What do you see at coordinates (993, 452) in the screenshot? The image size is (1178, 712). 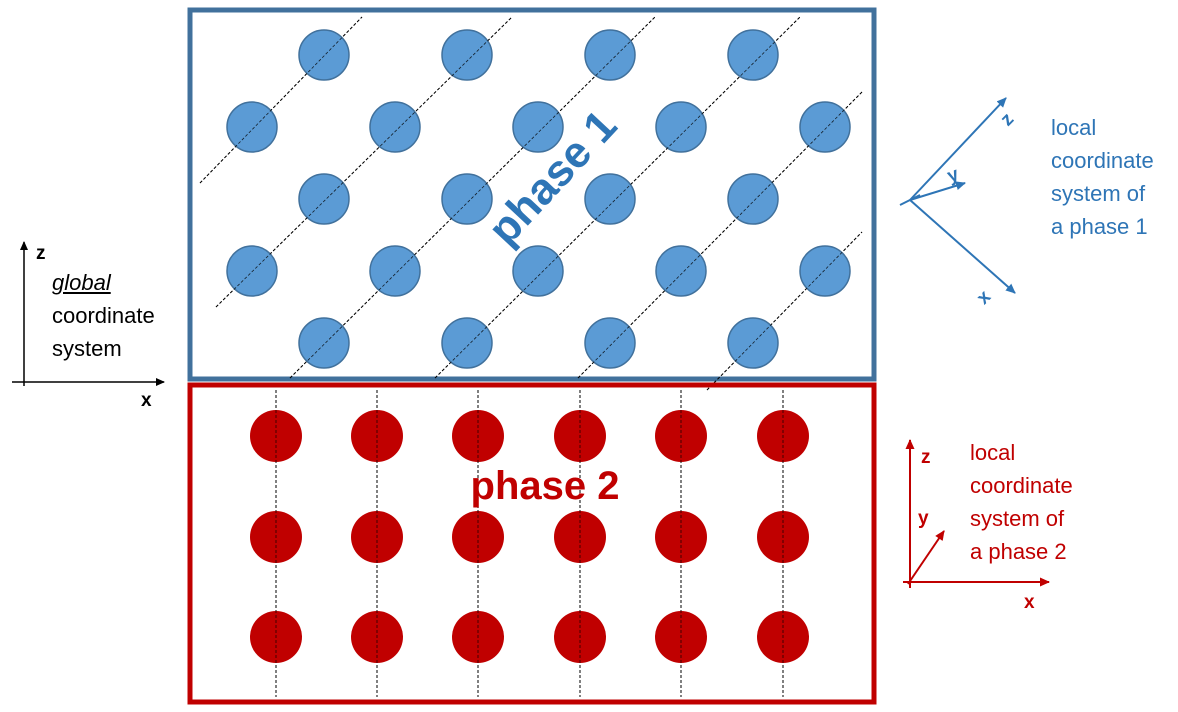 I see `phase2-caption-line: local` at bounding box center [993, 452].